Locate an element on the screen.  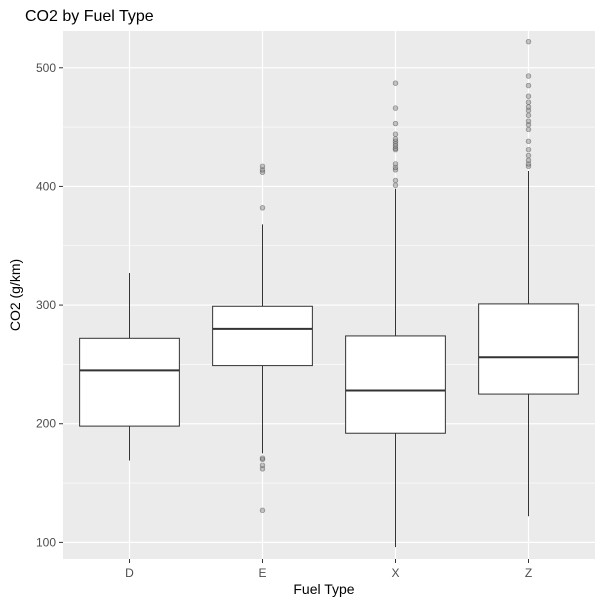
x-tick-label: D is located at coordinates (129, 573).